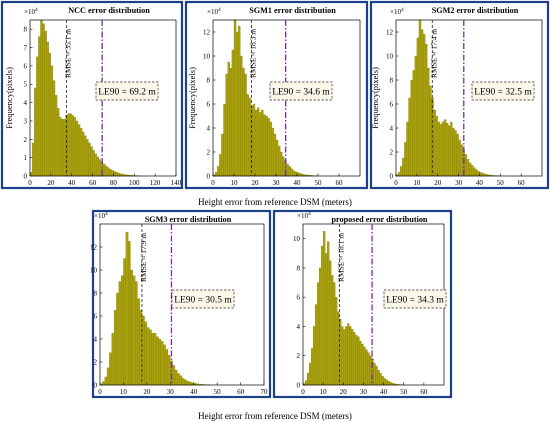  What do you see at coordinates (417, 183) in the screenshot?
I see `x-tick-label: 10` at bounding box center [417, 183].